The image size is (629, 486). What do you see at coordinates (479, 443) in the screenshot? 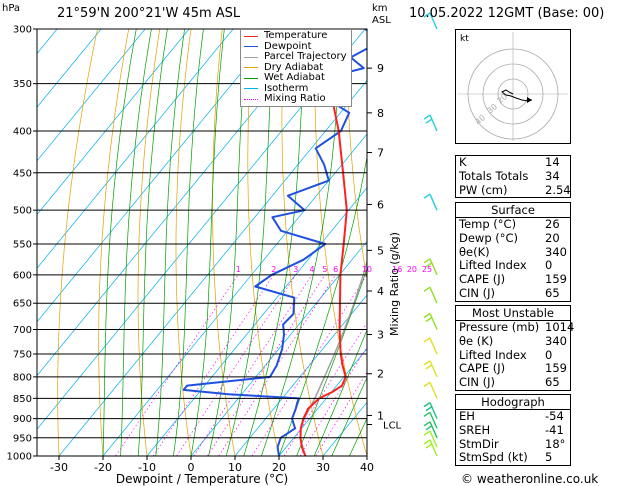
I see `row-label: StmDir` at bounding box center [479, 443].